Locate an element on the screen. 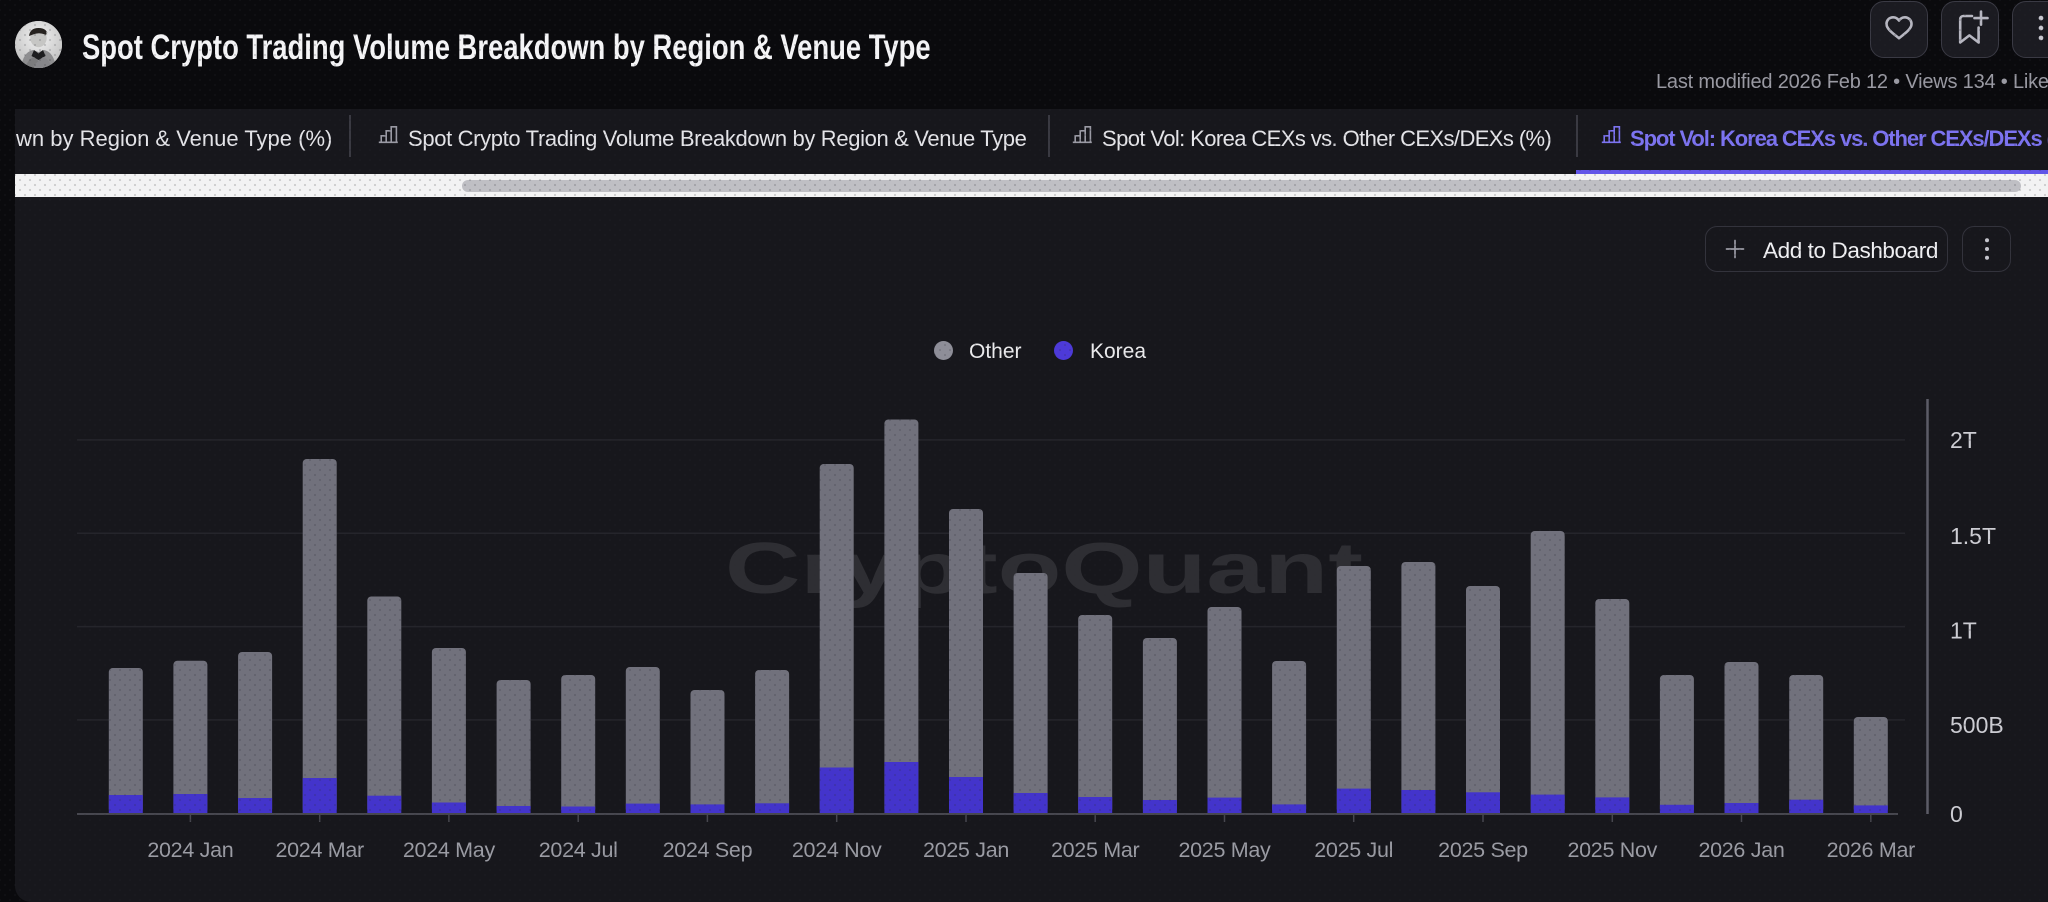 The width and height of the screenshot is (2048, 902). svg-text: 2025 Mar is located at coordinates (1095, 850).